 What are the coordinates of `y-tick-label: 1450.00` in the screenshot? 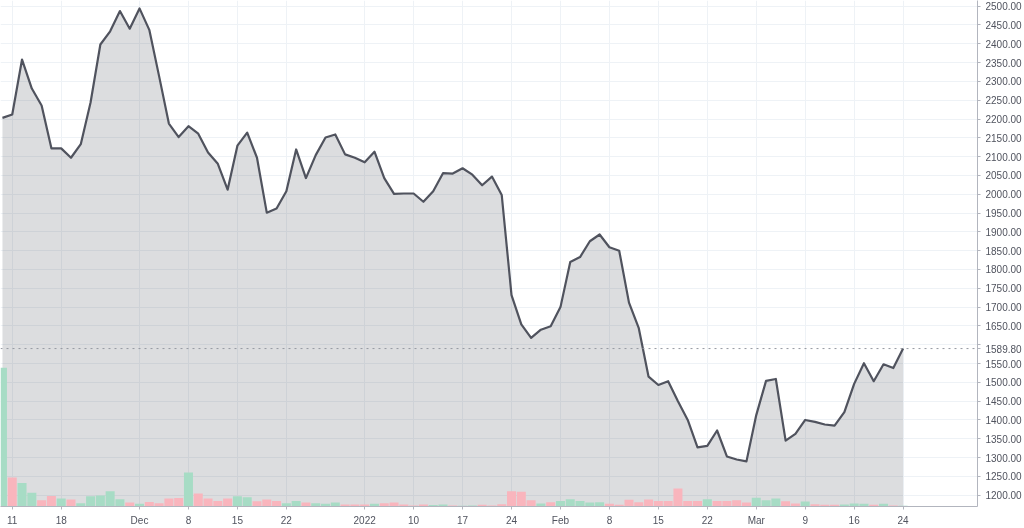 It's located at (1004, 402).